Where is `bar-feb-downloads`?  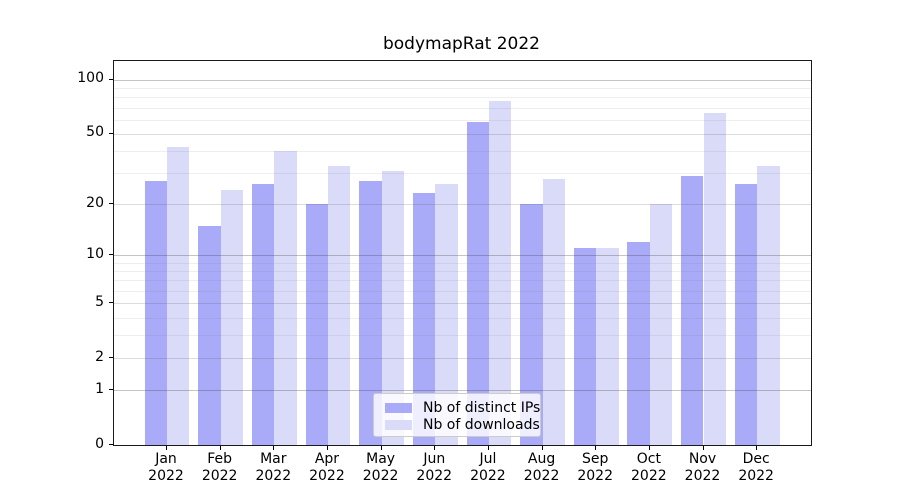
bar-feb-downloads is located at coordinates (232, 317).